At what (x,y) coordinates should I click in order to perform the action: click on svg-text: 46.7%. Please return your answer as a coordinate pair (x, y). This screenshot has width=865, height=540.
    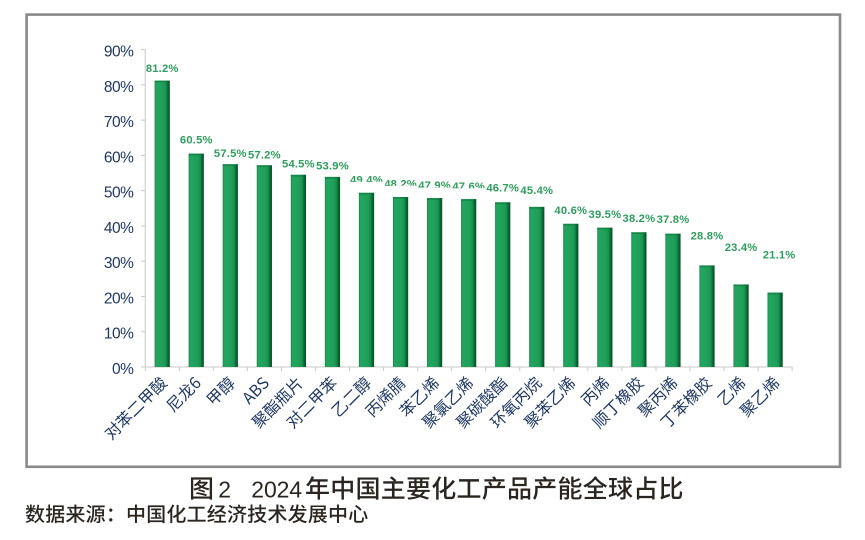
    Looking at the image, I should click on (502, 189).